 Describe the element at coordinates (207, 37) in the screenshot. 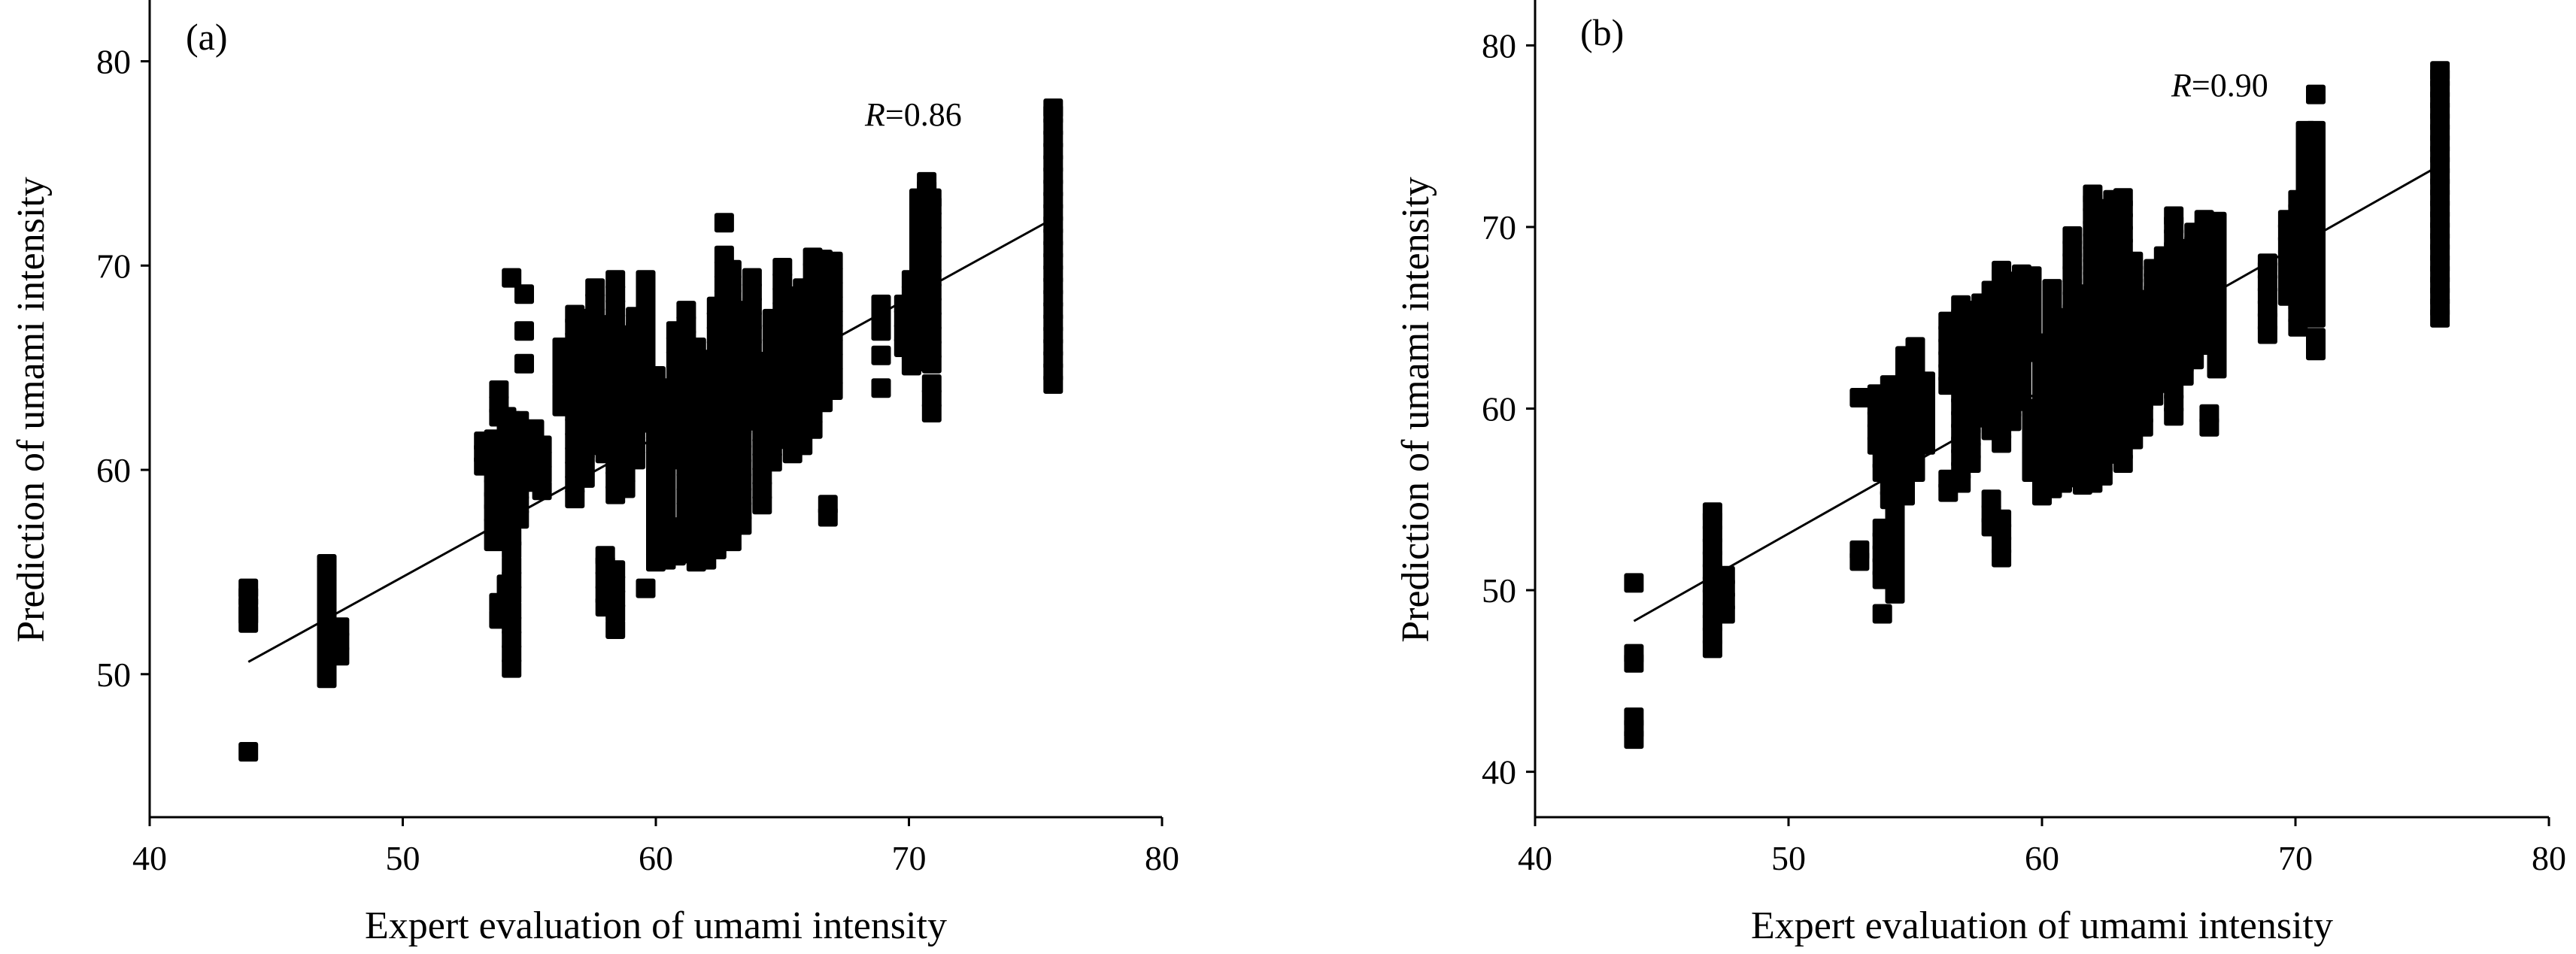

I see `panel-label: (a)` at that location.